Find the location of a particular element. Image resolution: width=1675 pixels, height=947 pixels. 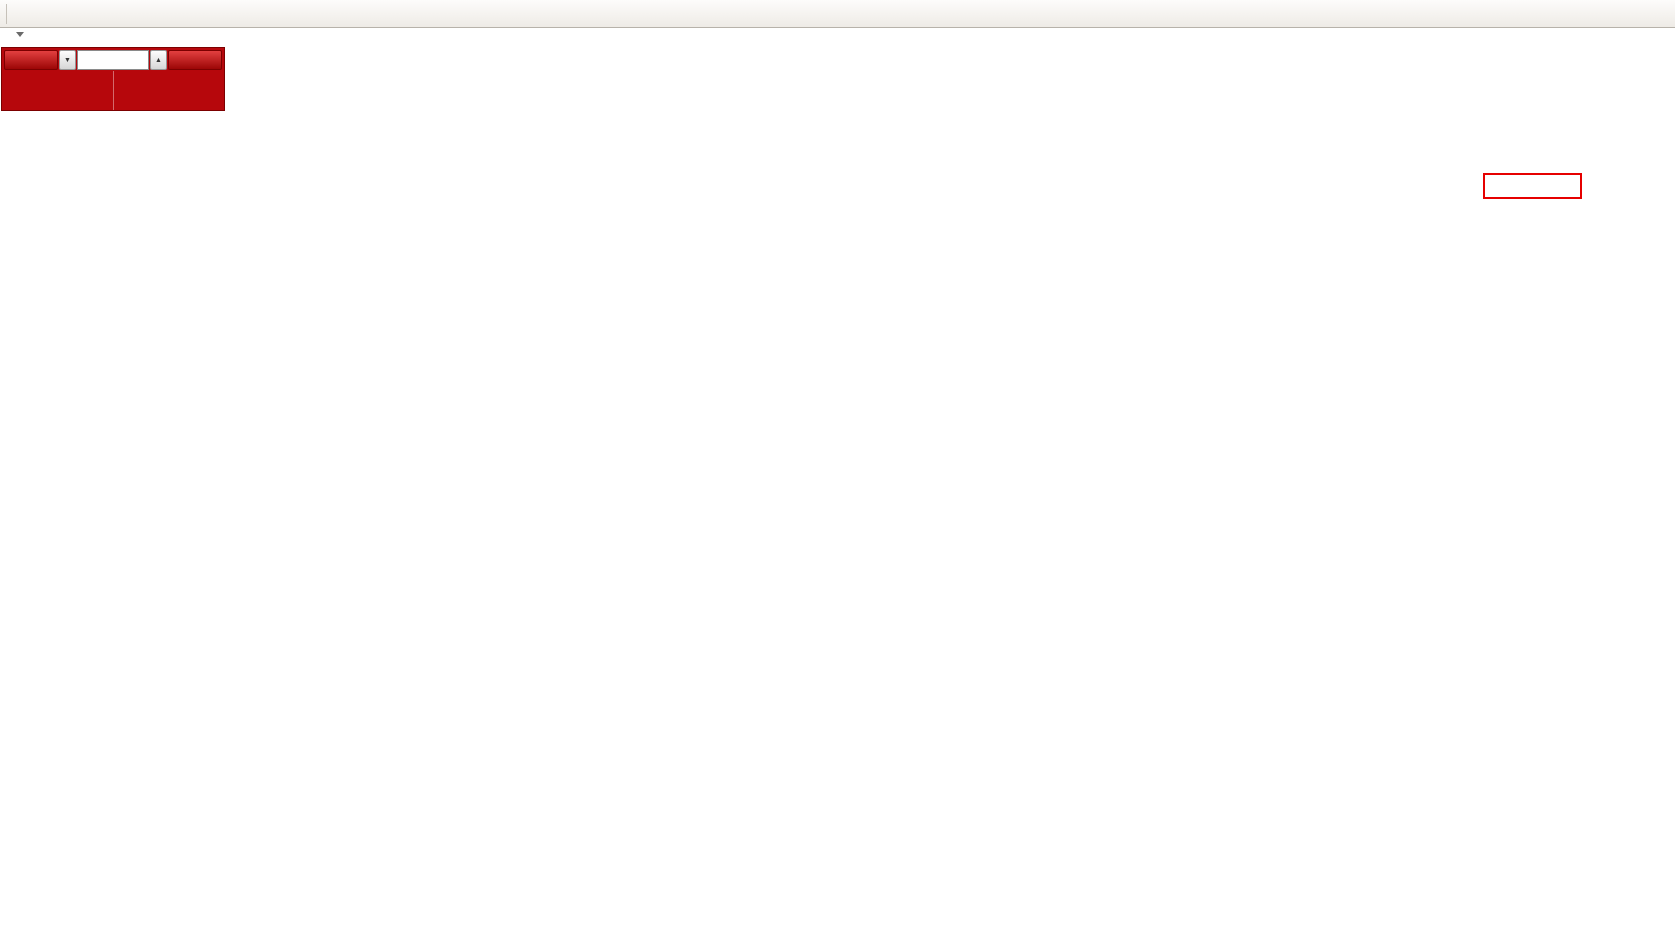

sell-price-display is located at coordinates (57, 90).